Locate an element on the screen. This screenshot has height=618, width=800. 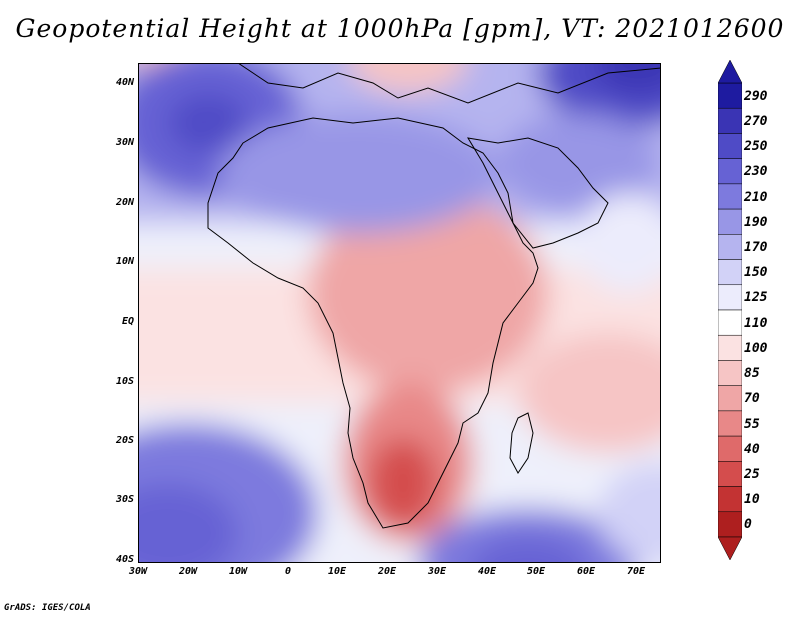
colorbar-label: 210 is located at coordinates (756, 197).